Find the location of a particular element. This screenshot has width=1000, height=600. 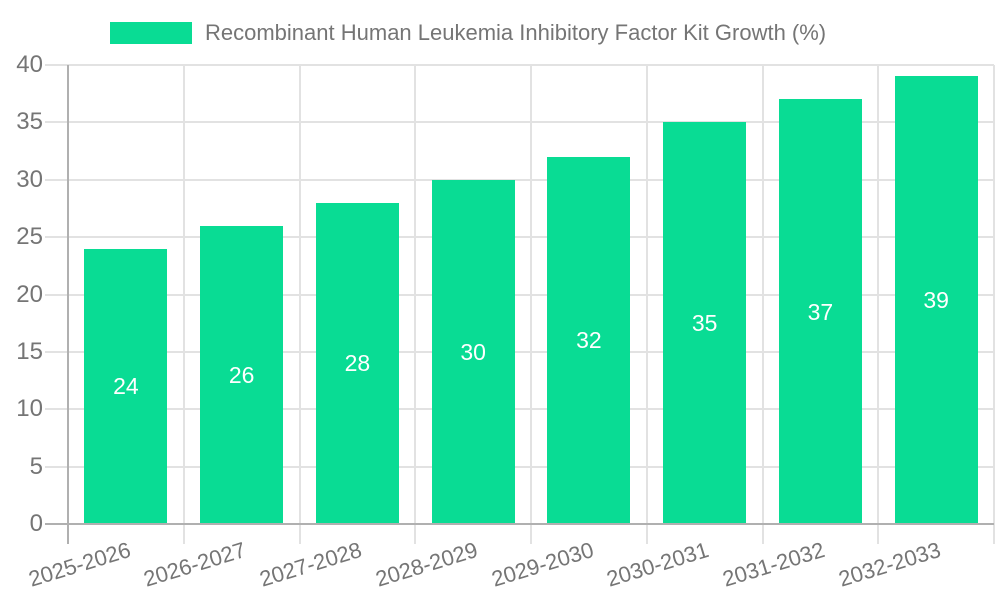

bar-value-label: 39 is located at coordinates (936, 300).